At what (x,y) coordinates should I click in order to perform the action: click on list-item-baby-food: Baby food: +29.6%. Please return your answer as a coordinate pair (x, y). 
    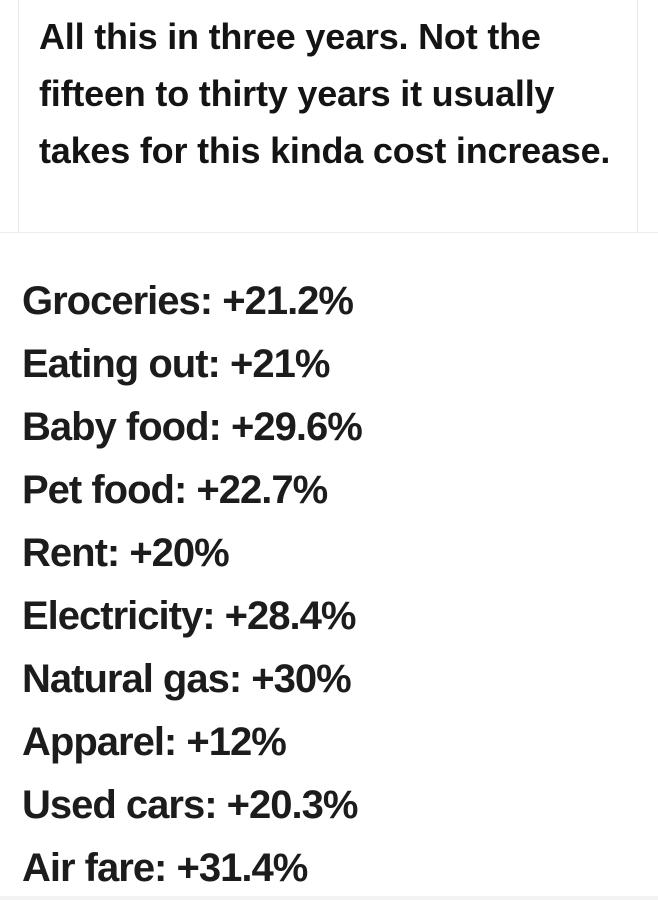
    Looking at the image, I should click on (192, 427).